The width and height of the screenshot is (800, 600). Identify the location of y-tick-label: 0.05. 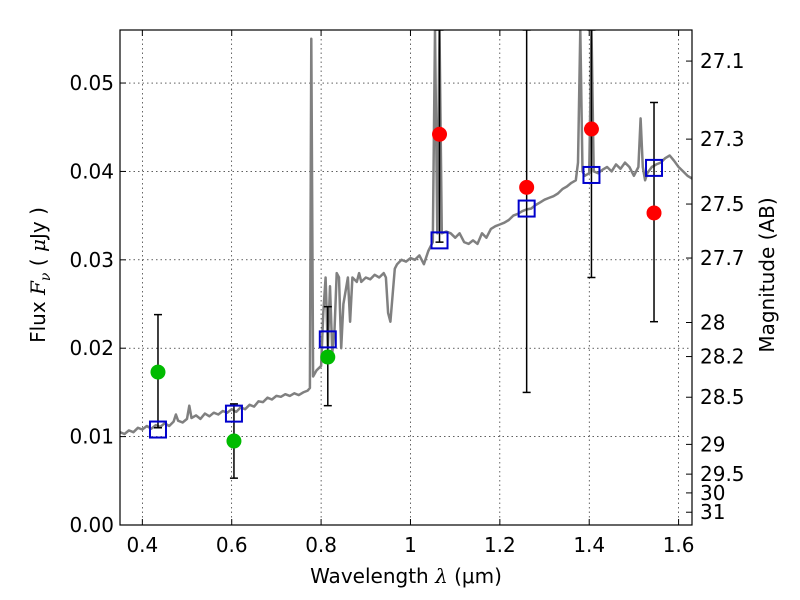
(91, 83).